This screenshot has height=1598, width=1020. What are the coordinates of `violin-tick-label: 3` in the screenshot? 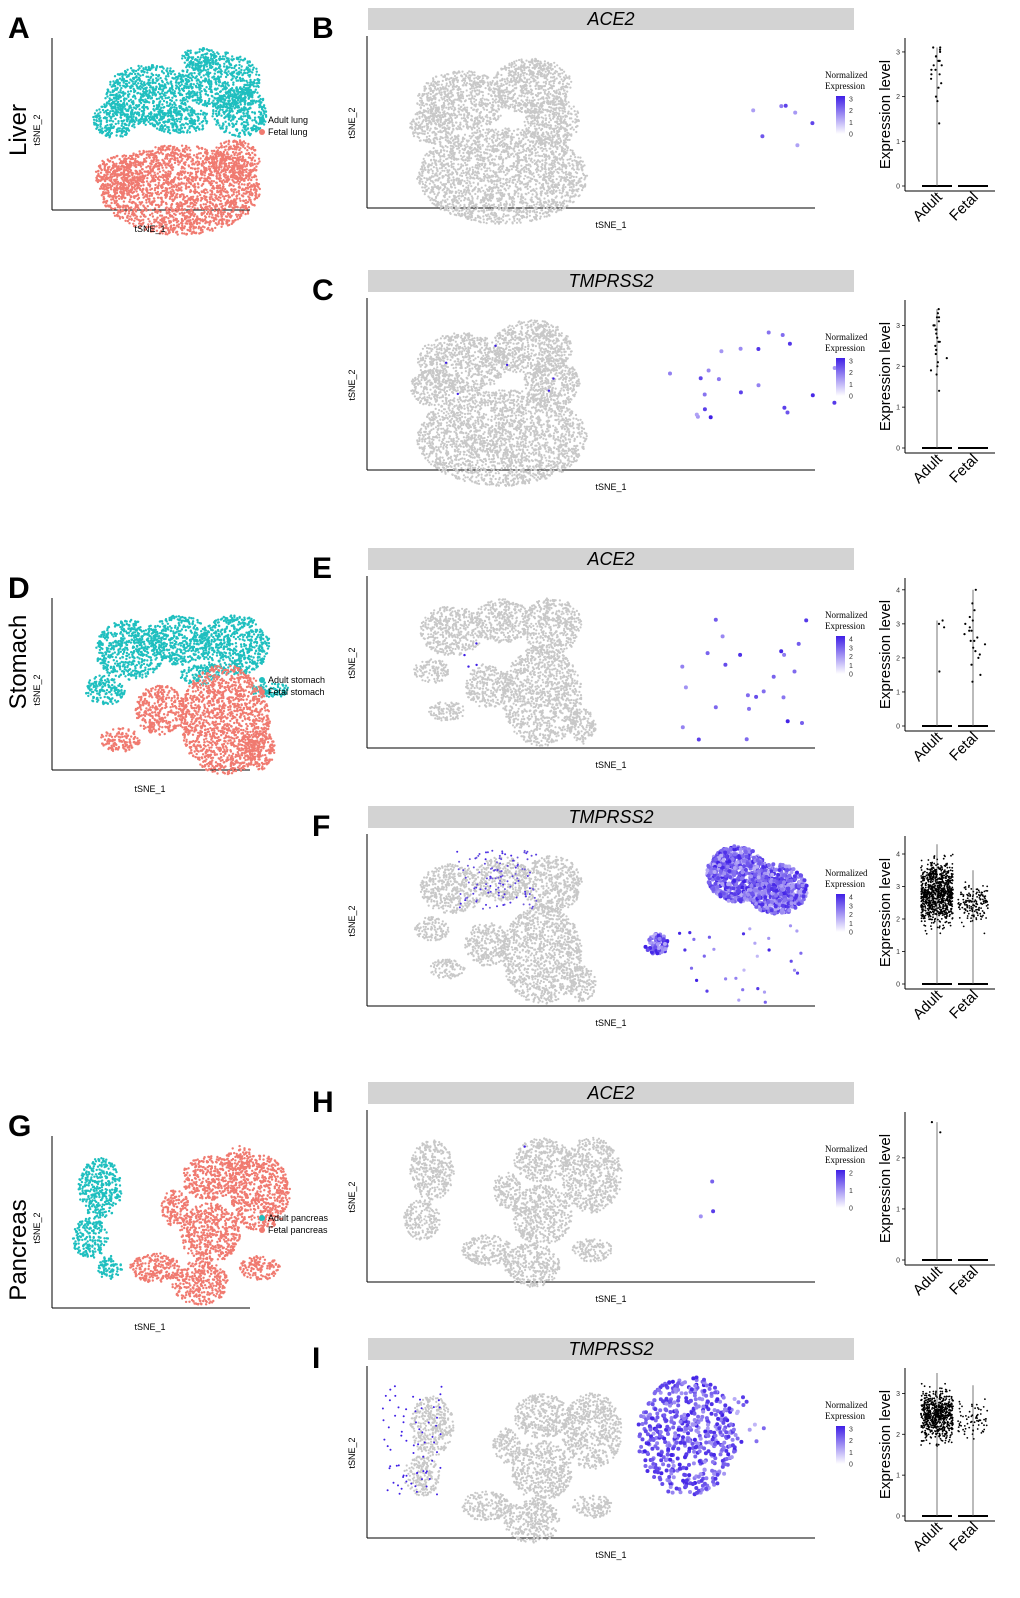 It's located at (898, 887).